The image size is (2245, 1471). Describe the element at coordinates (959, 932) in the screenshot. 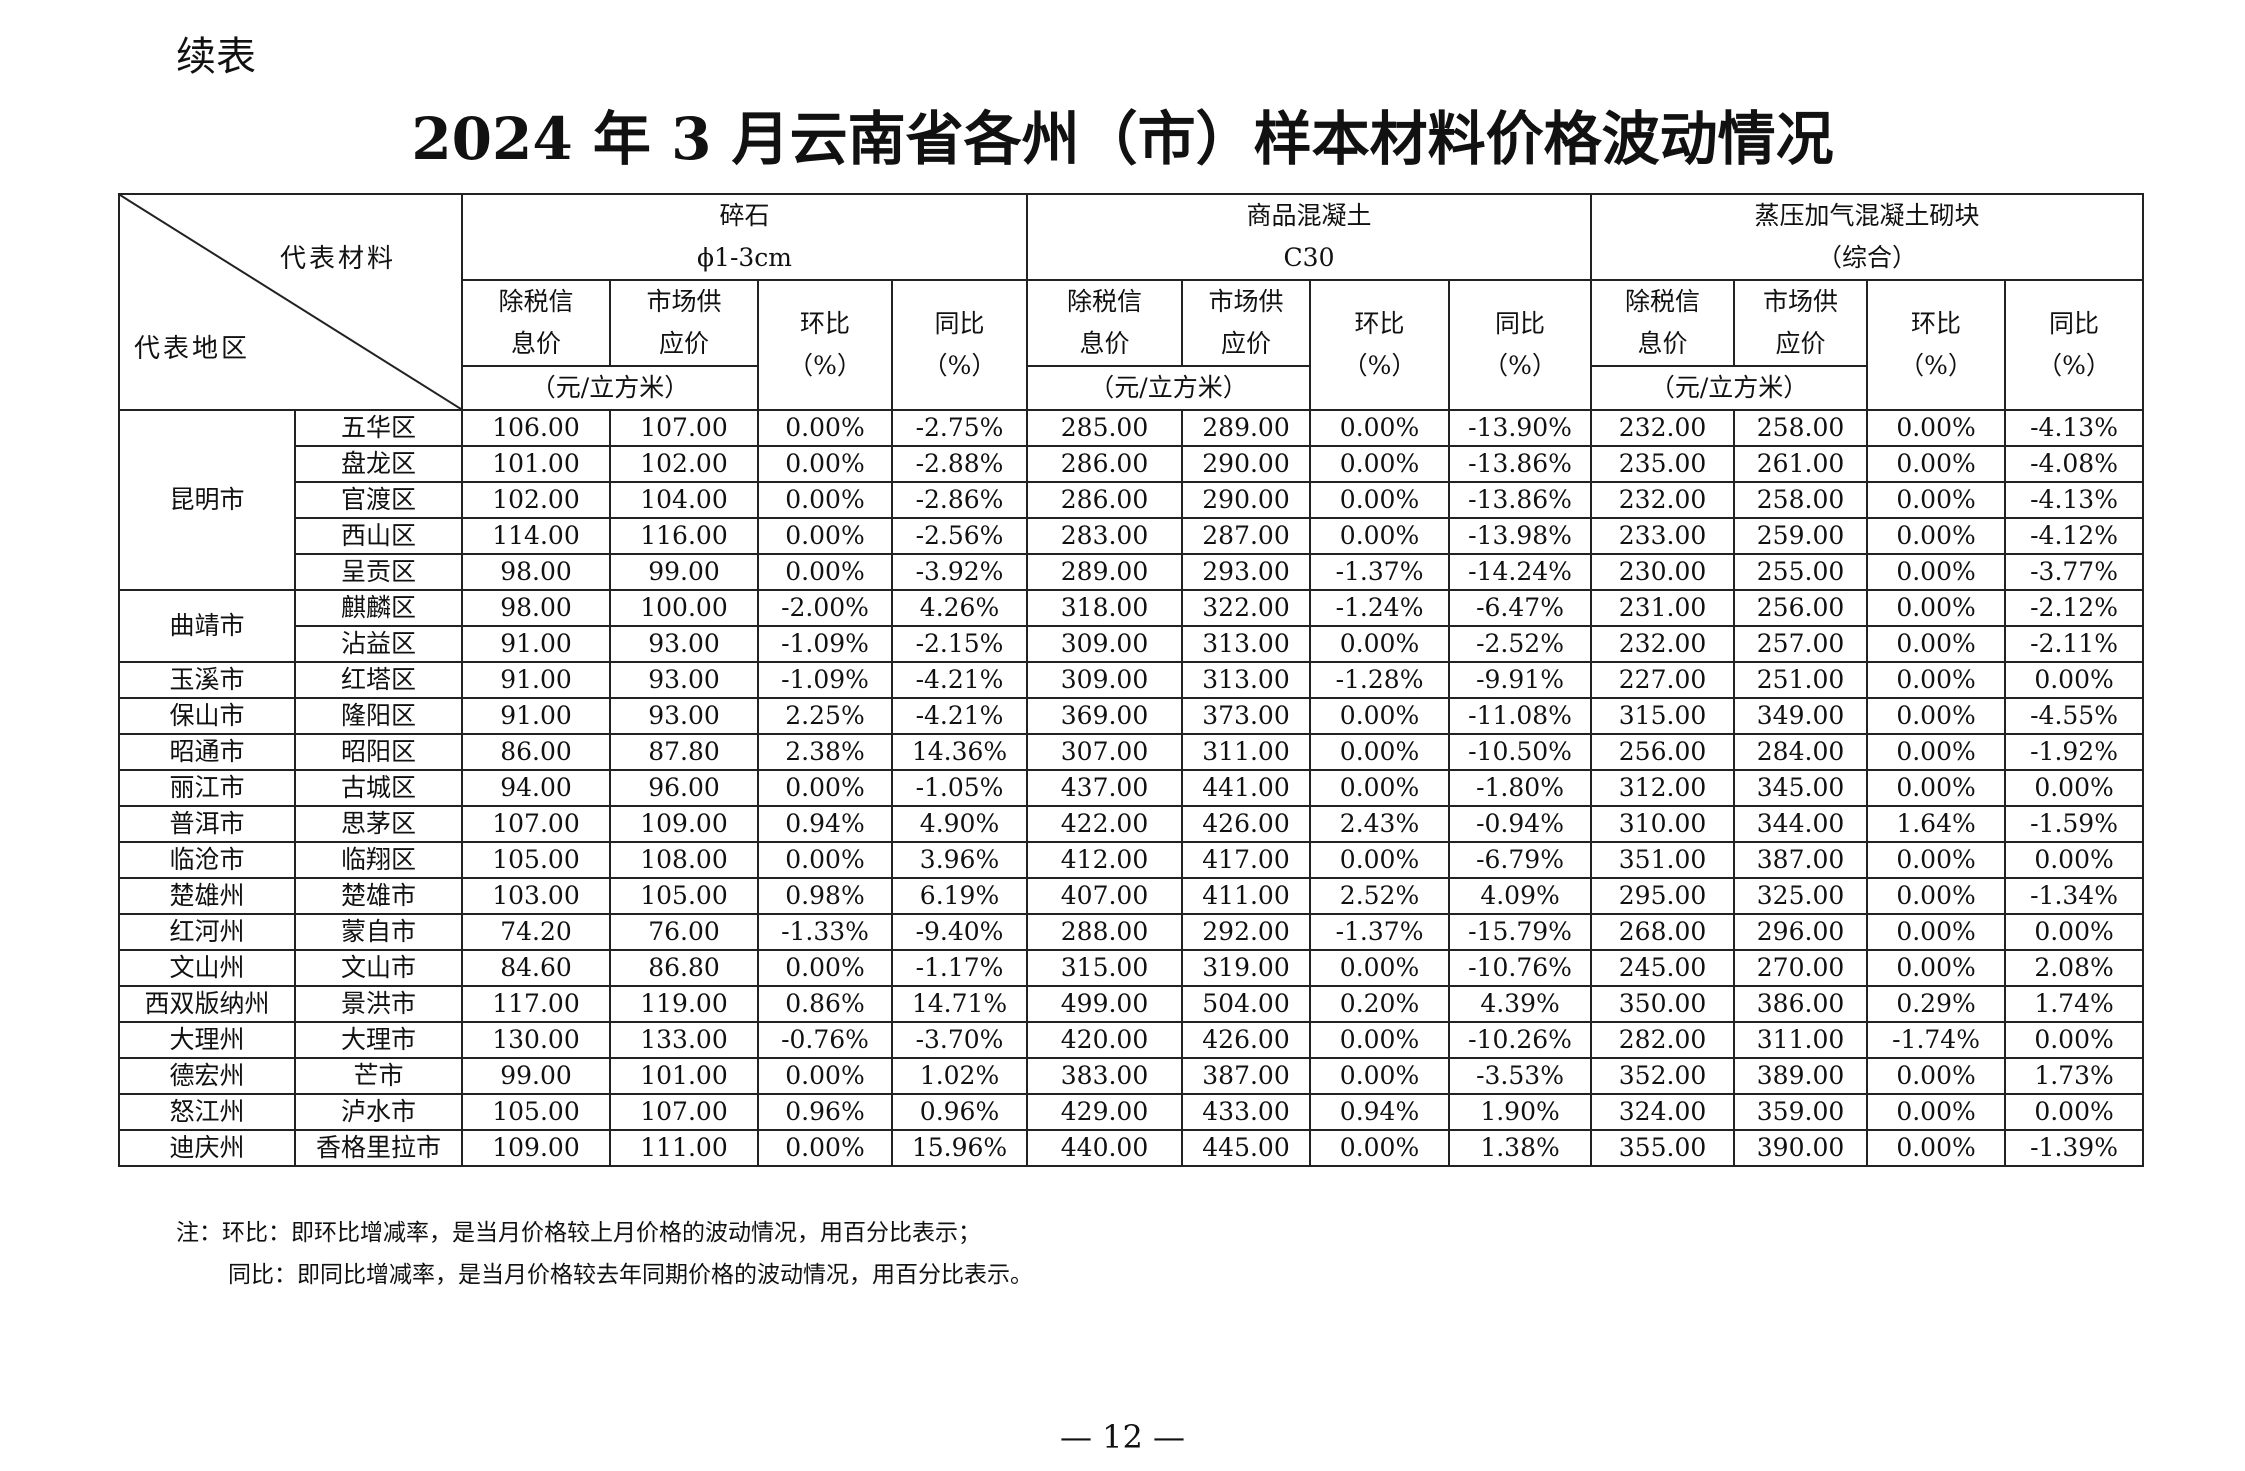

I see `value-cell: -9.40%` at that location.